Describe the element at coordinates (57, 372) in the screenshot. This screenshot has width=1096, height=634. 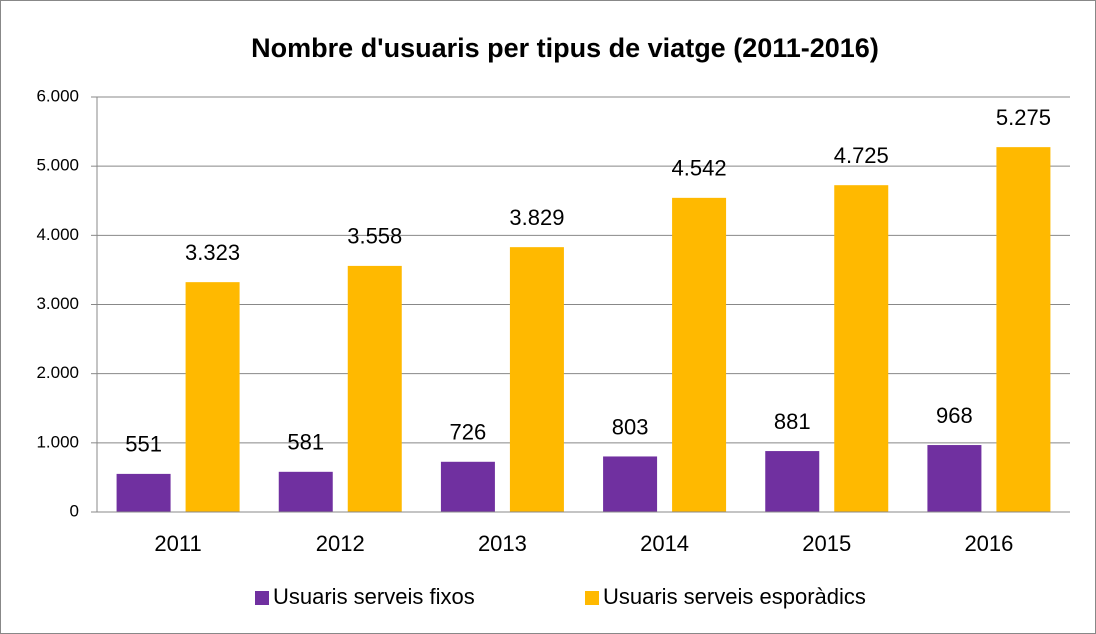
I see `y-tick-label: 2.000` at that location.